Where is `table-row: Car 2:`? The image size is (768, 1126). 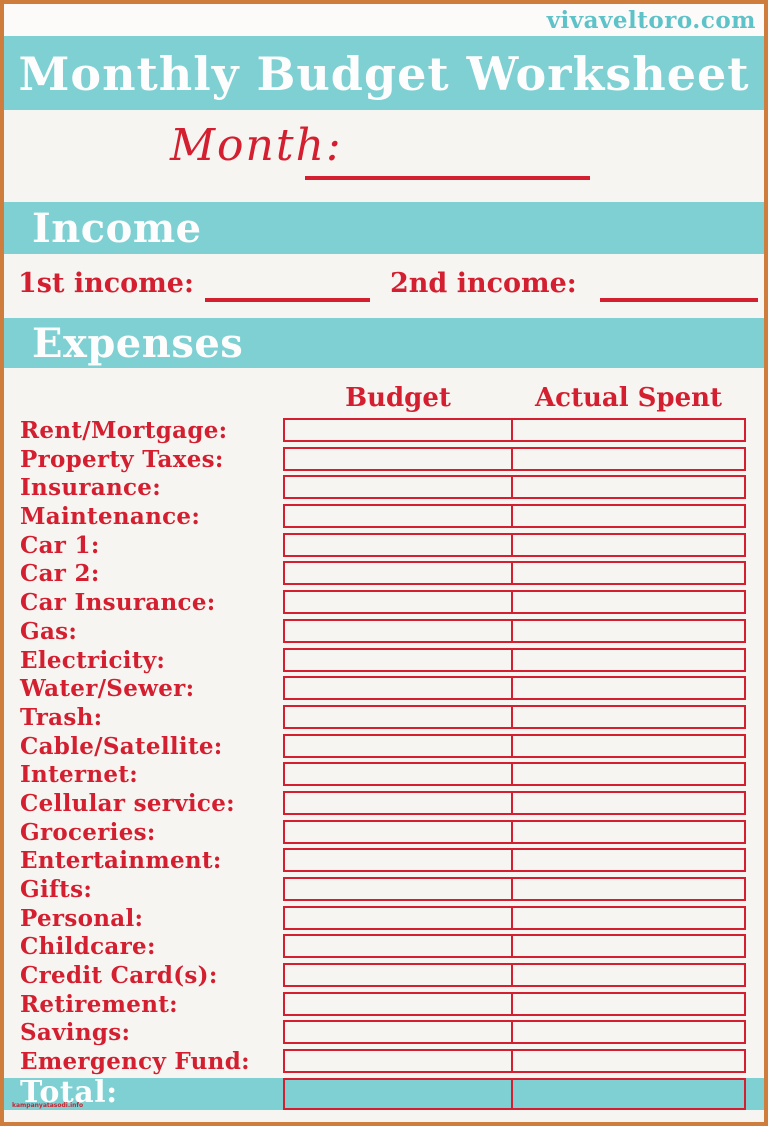 table-row: Car 2: is located at coordinates (384, 575).